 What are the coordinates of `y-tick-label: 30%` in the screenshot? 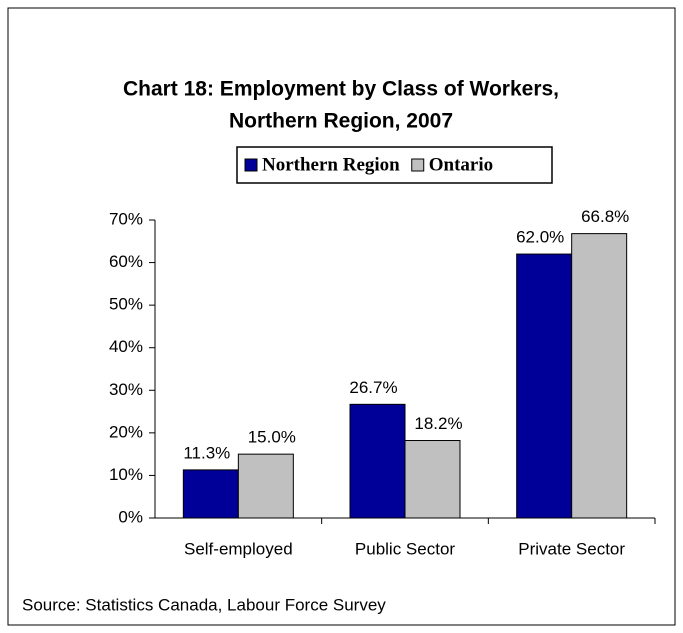 It's located at (126, 389).